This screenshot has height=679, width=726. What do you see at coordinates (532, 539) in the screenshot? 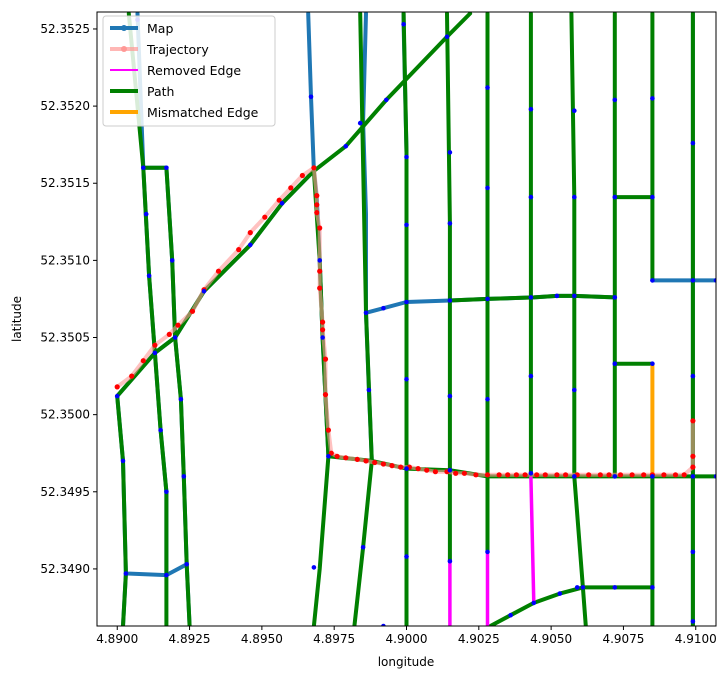
I see `removed-edge` at bounding box center [532, 539].